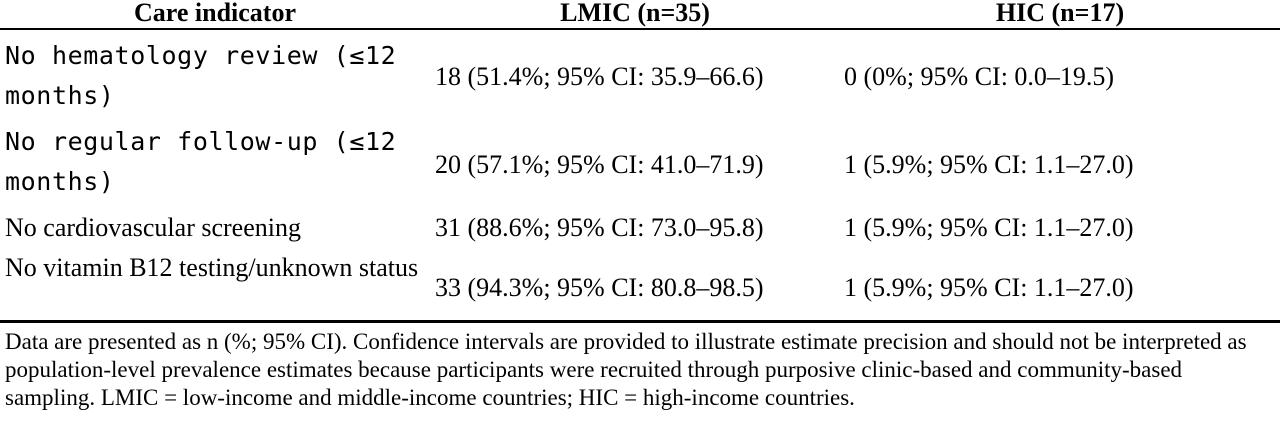  I want to click on indicator-cell: No regular follow-up (≤12 months), so click(201, 161).